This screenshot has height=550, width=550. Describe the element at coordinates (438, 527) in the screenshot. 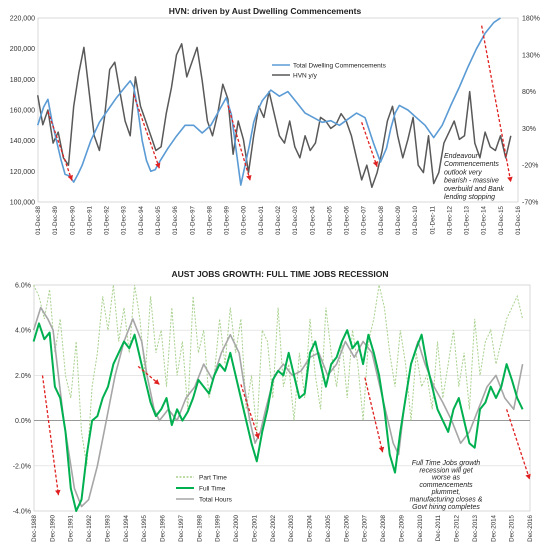

I see `x-tick-label: Dec-2011` at that location.